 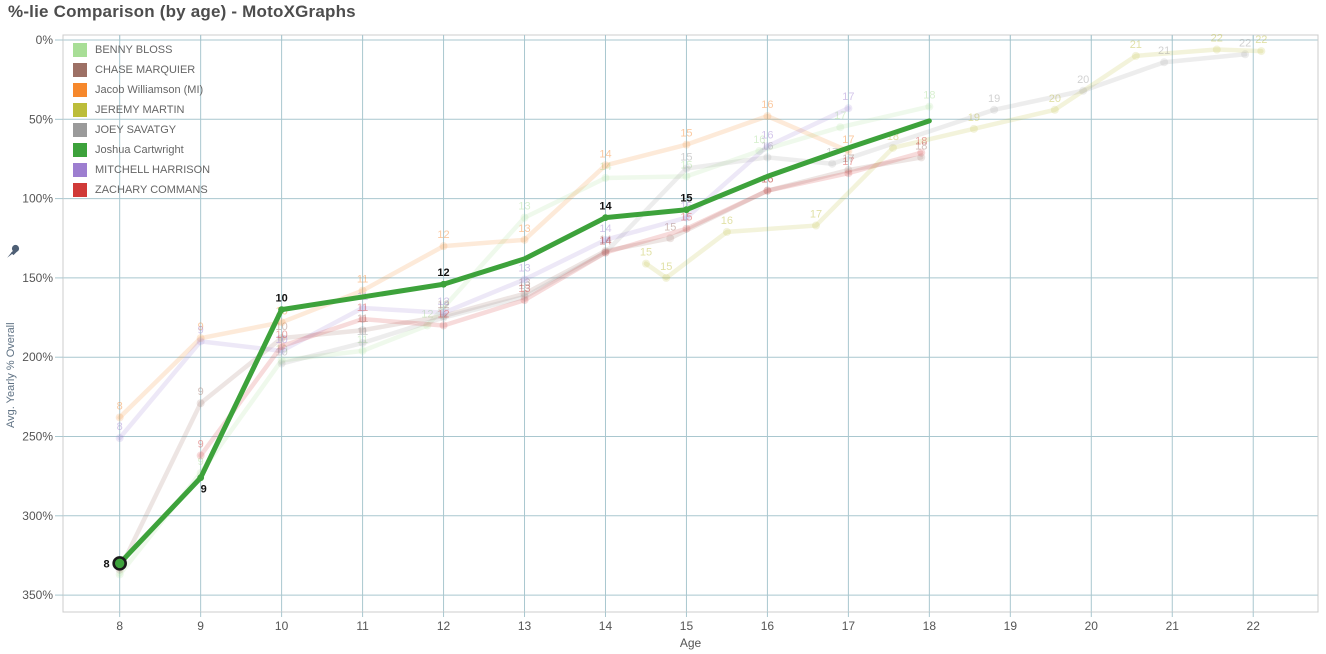 What do you see at coordinates (525, 626) in the screenshot?
I see `x-tick-label: 13` at bounding box center [525, 626].